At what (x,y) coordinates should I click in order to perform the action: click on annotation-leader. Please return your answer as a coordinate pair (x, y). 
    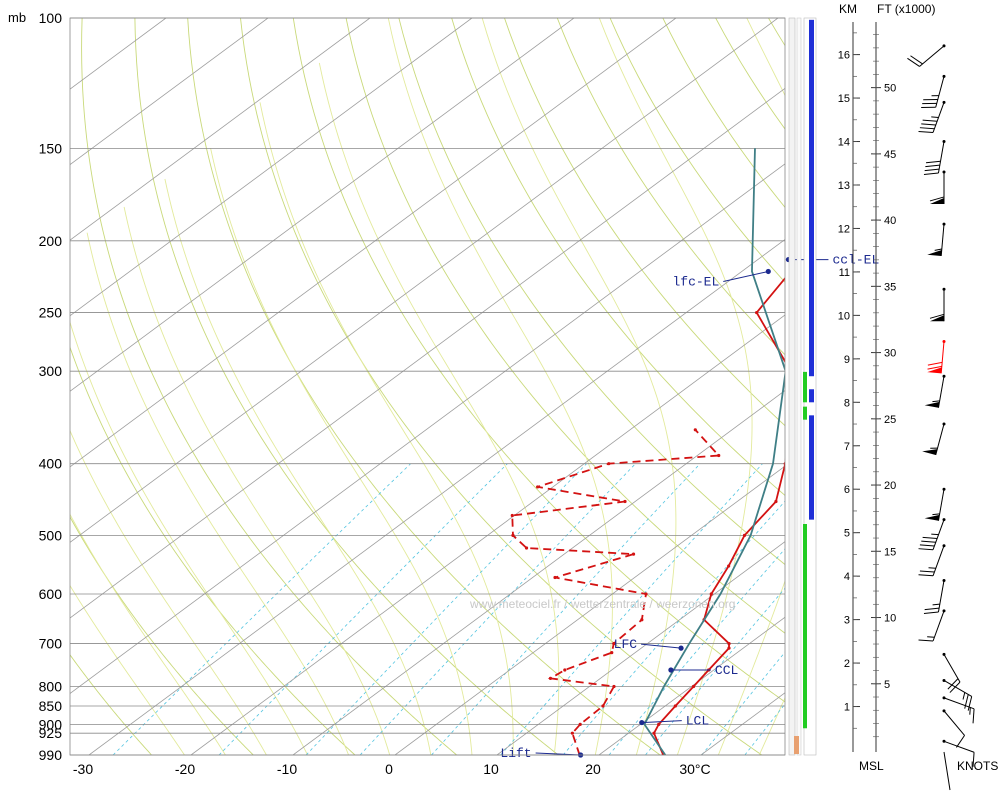
    Looking at the image, I should click on (661, 646).